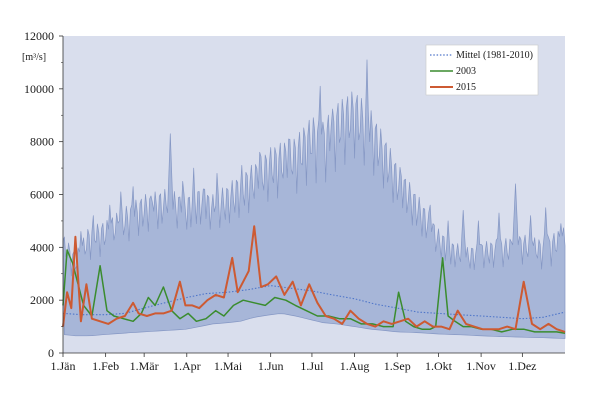 The image size is (600, 405). Describe the element at coordinates (355, 366) in the screenshot. I see `x-tick-label: 1.Aug` at that location.